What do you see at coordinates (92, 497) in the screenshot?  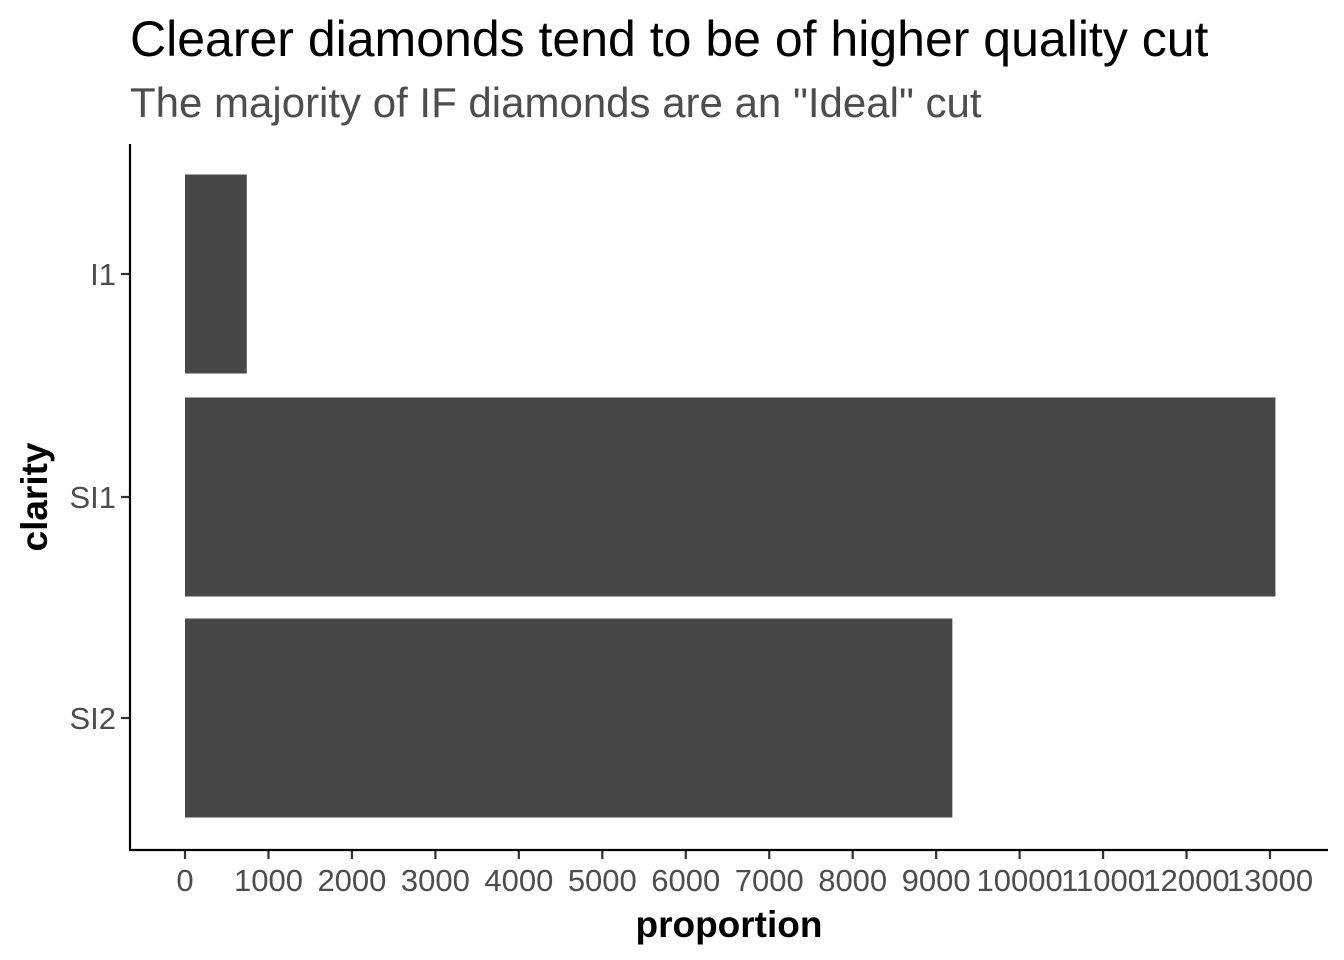 I see `y-tick-label: SI1` at bounding box center [92, 497].